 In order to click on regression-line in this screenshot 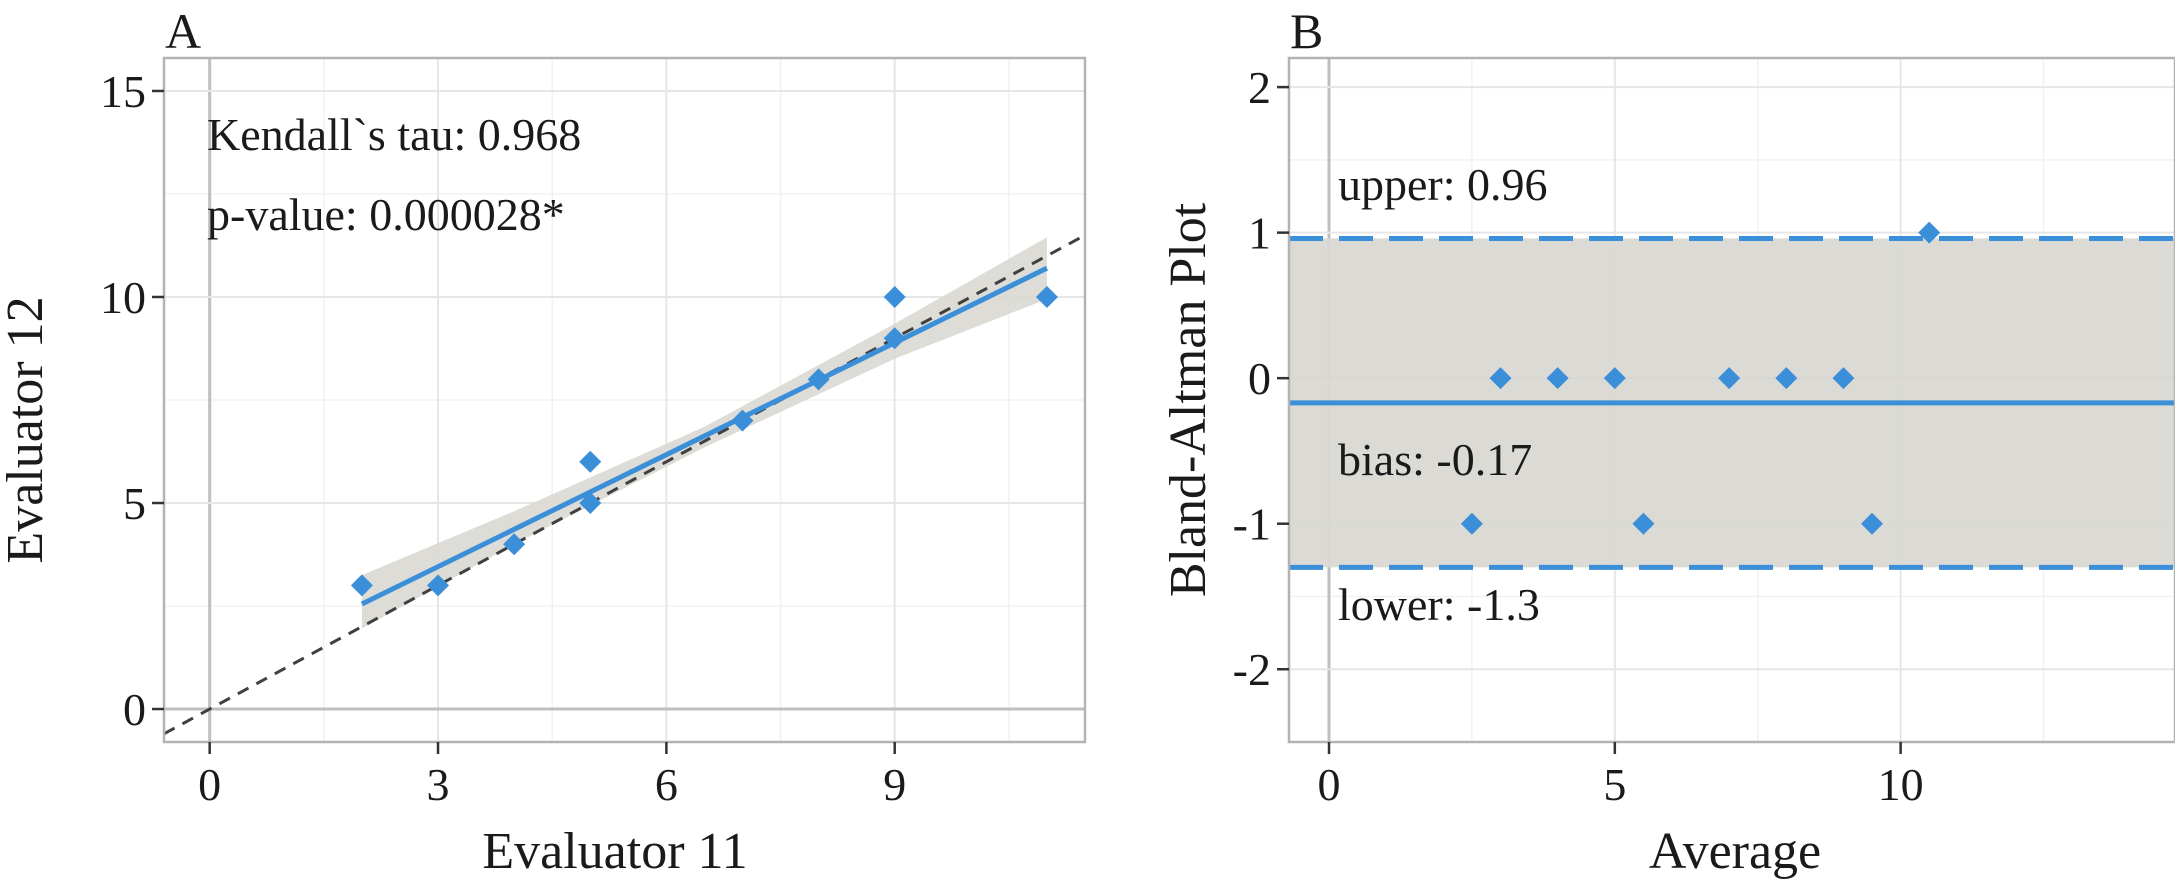, I will do `click(704, 436)`.